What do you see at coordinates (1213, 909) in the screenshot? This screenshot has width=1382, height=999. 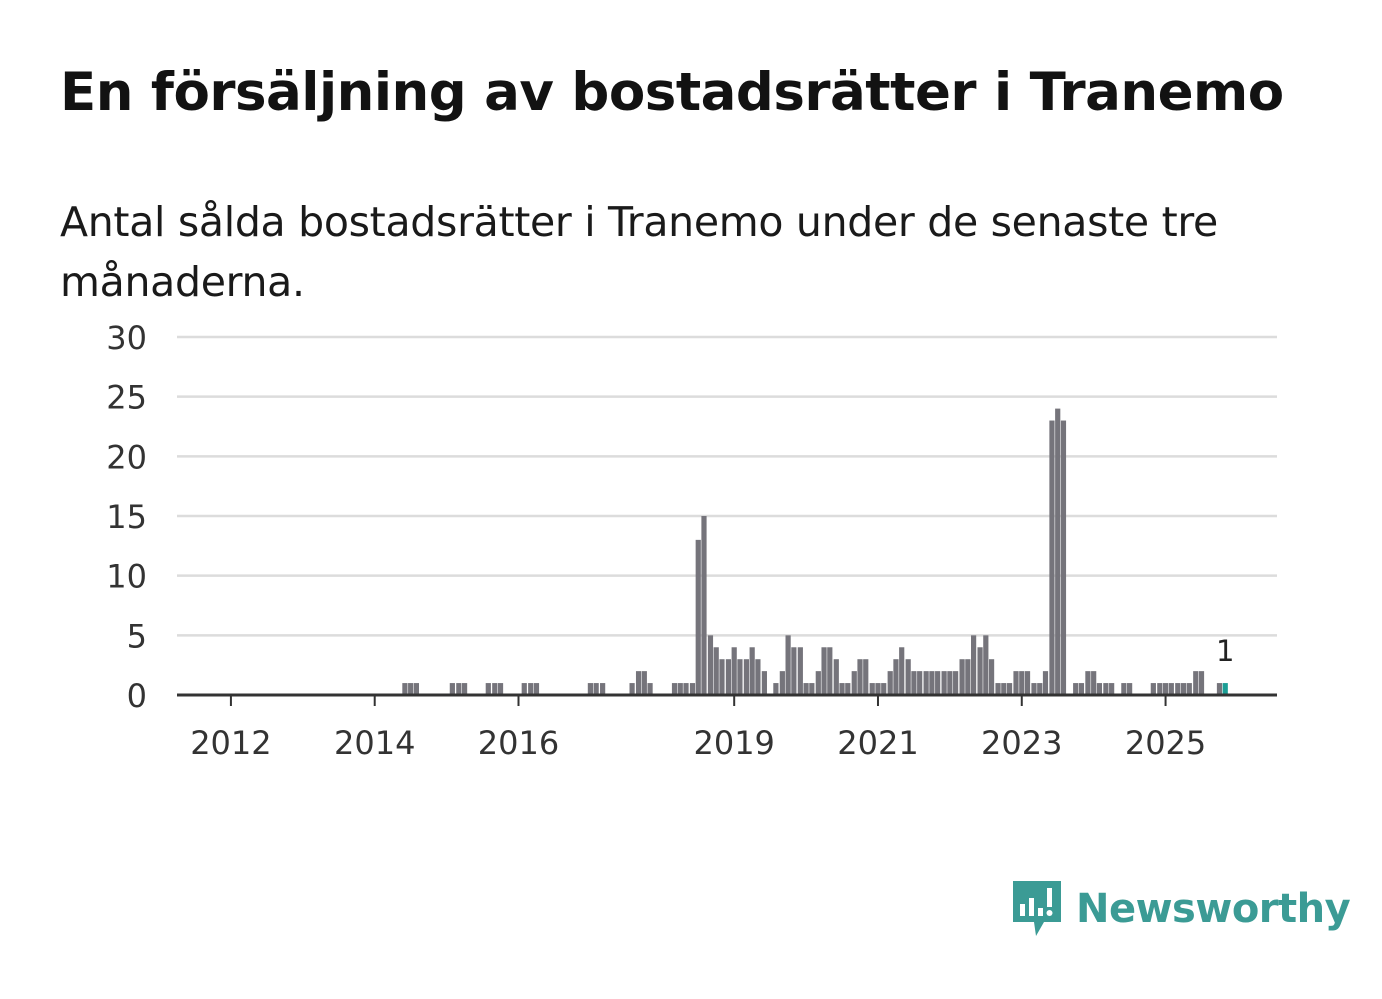 I see `brand-name: Newsworthy` at bounding box center [1213, 909].